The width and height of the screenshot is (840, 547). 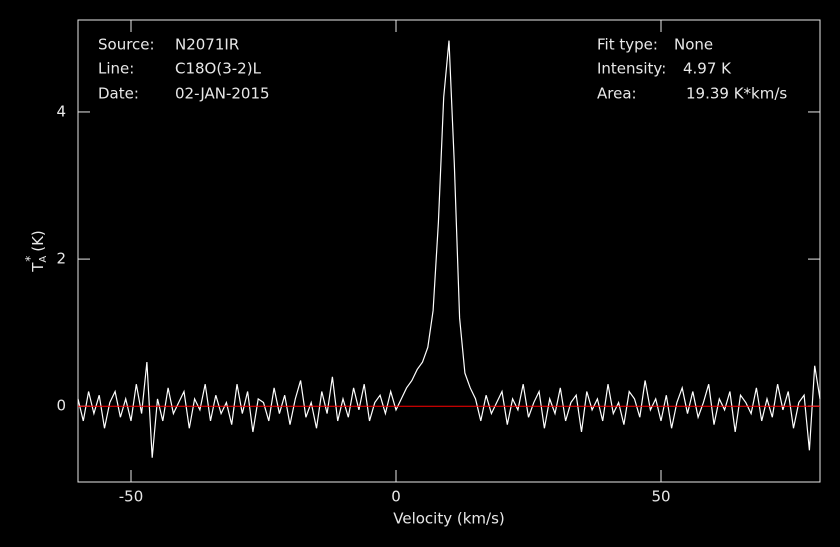 What do you see at coordinates (30, 259) in the screenshot?
I see `y-label-superscript: *` at bounding box center [30, 259].